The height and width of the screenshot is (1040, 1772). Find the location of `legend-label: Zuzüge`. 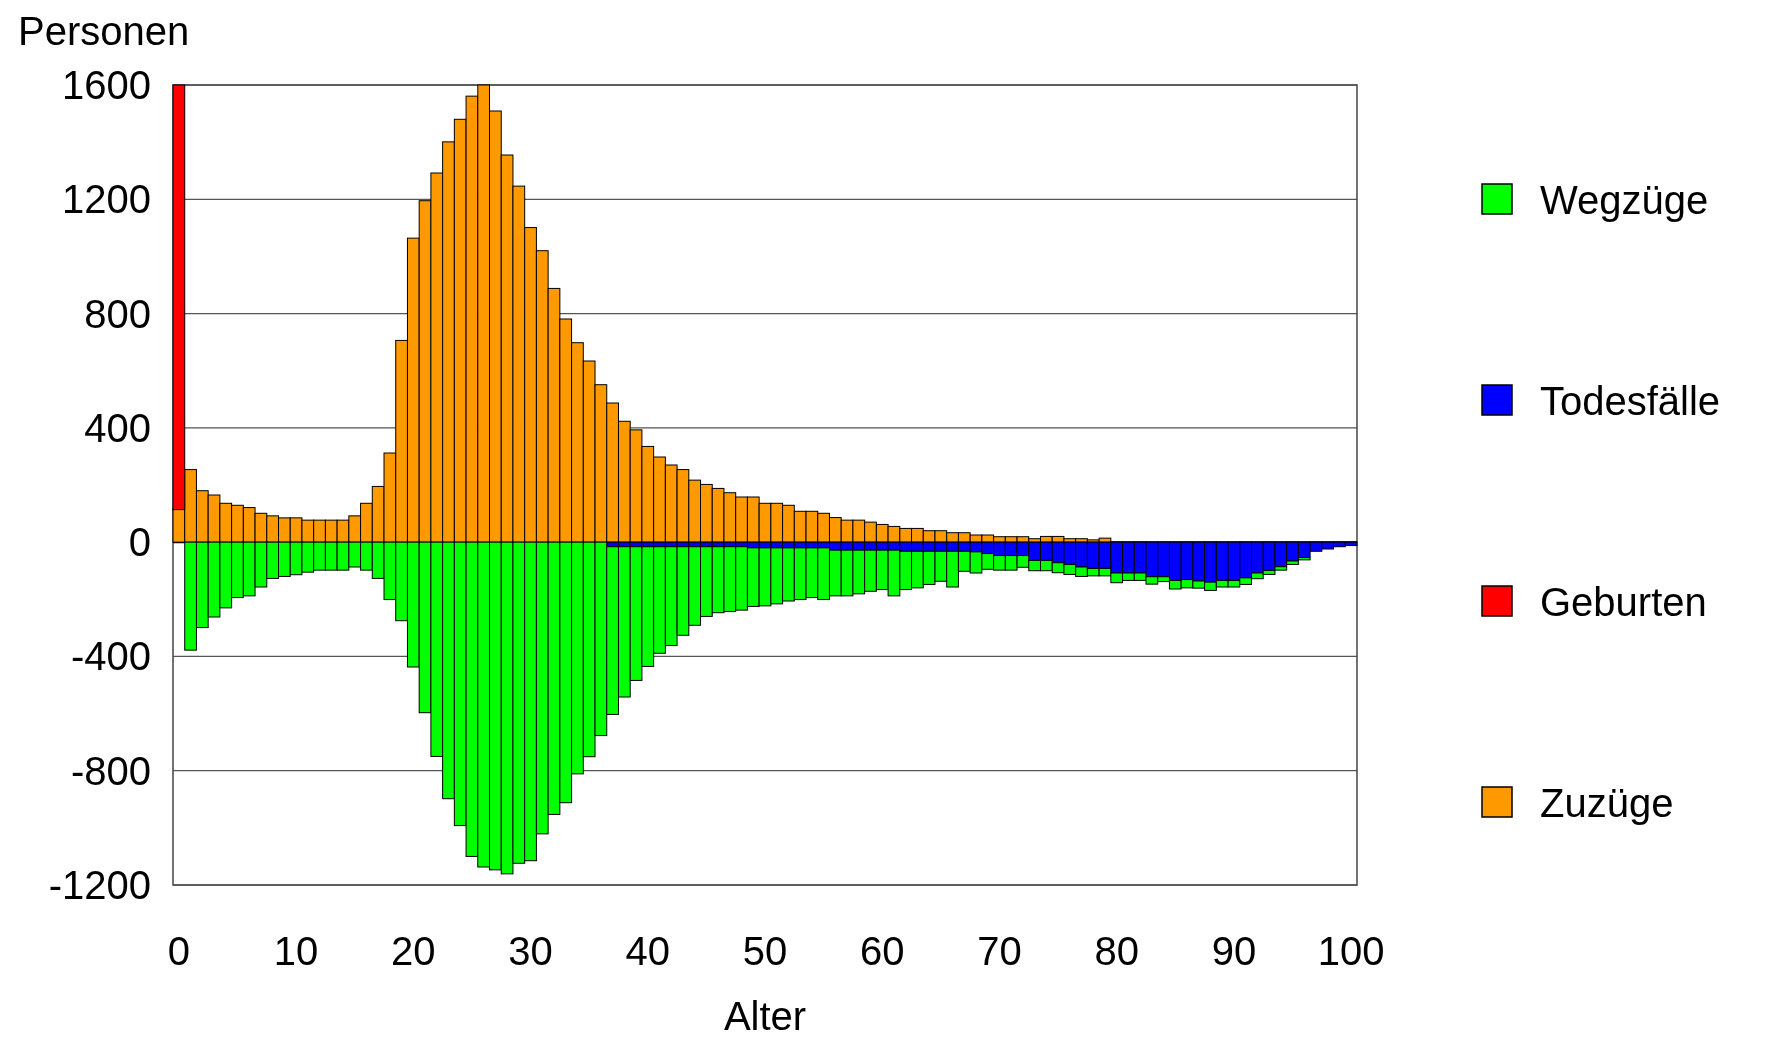

legend-label: Zuzüge is located at coordinates (1607, 803).